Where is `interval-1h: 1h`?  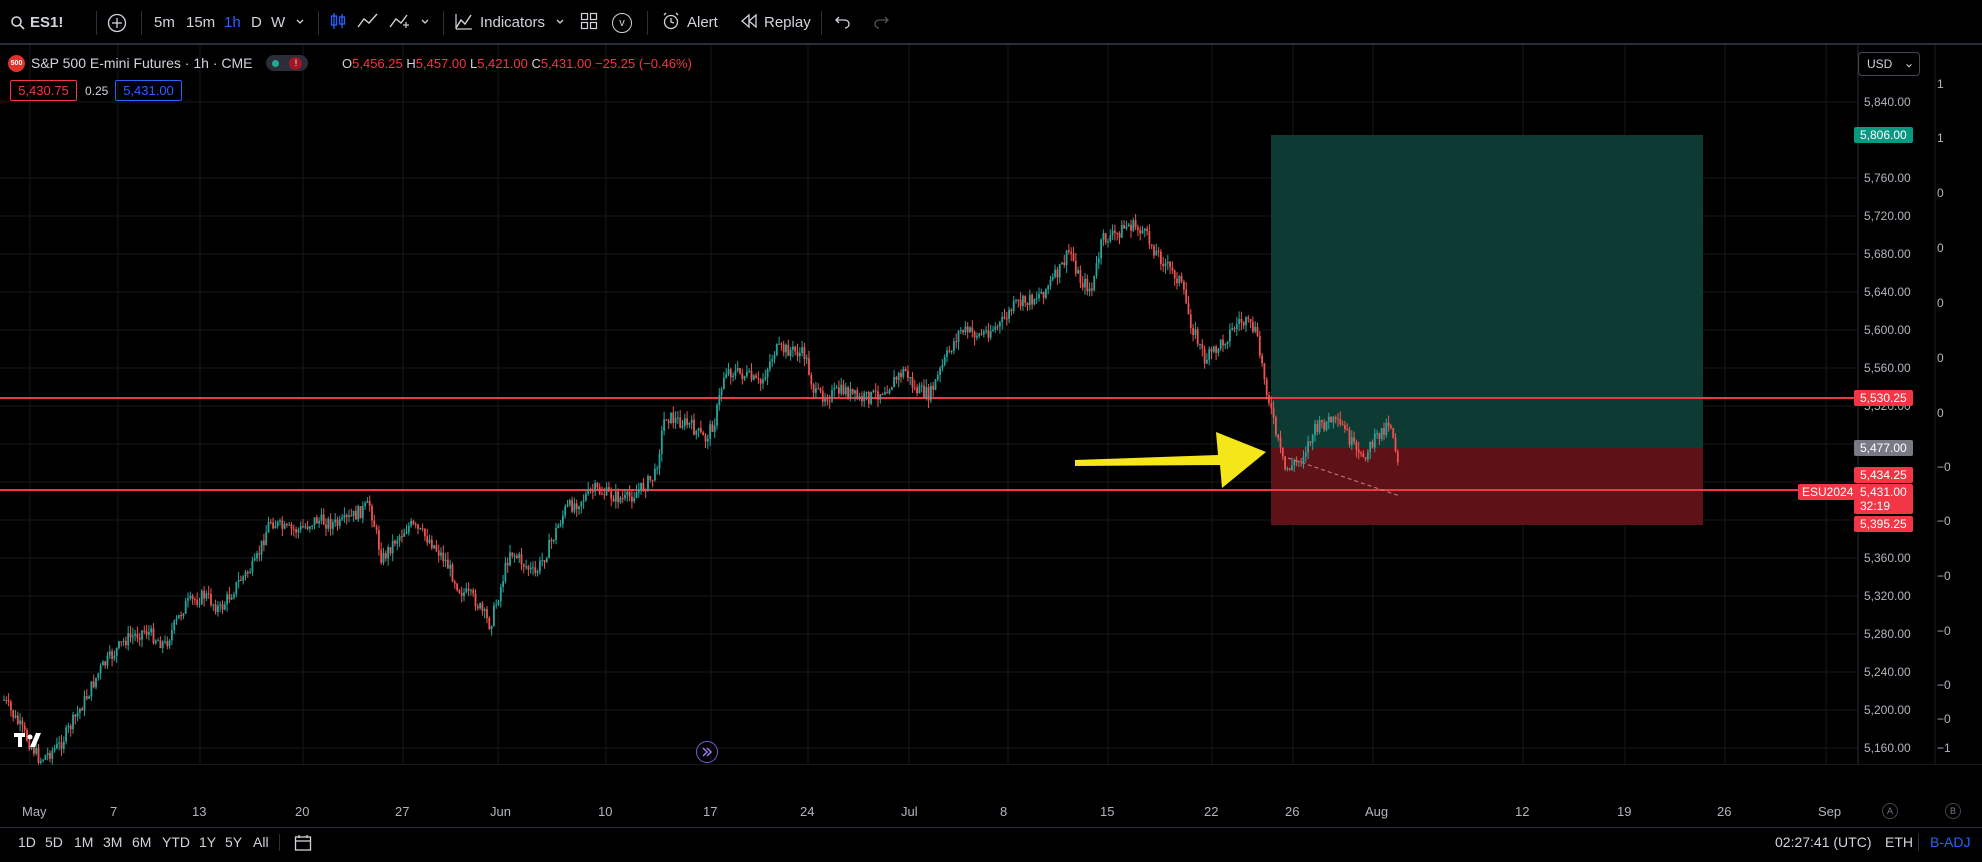
interval-1h: 1h is located at coordinates (232, 22).